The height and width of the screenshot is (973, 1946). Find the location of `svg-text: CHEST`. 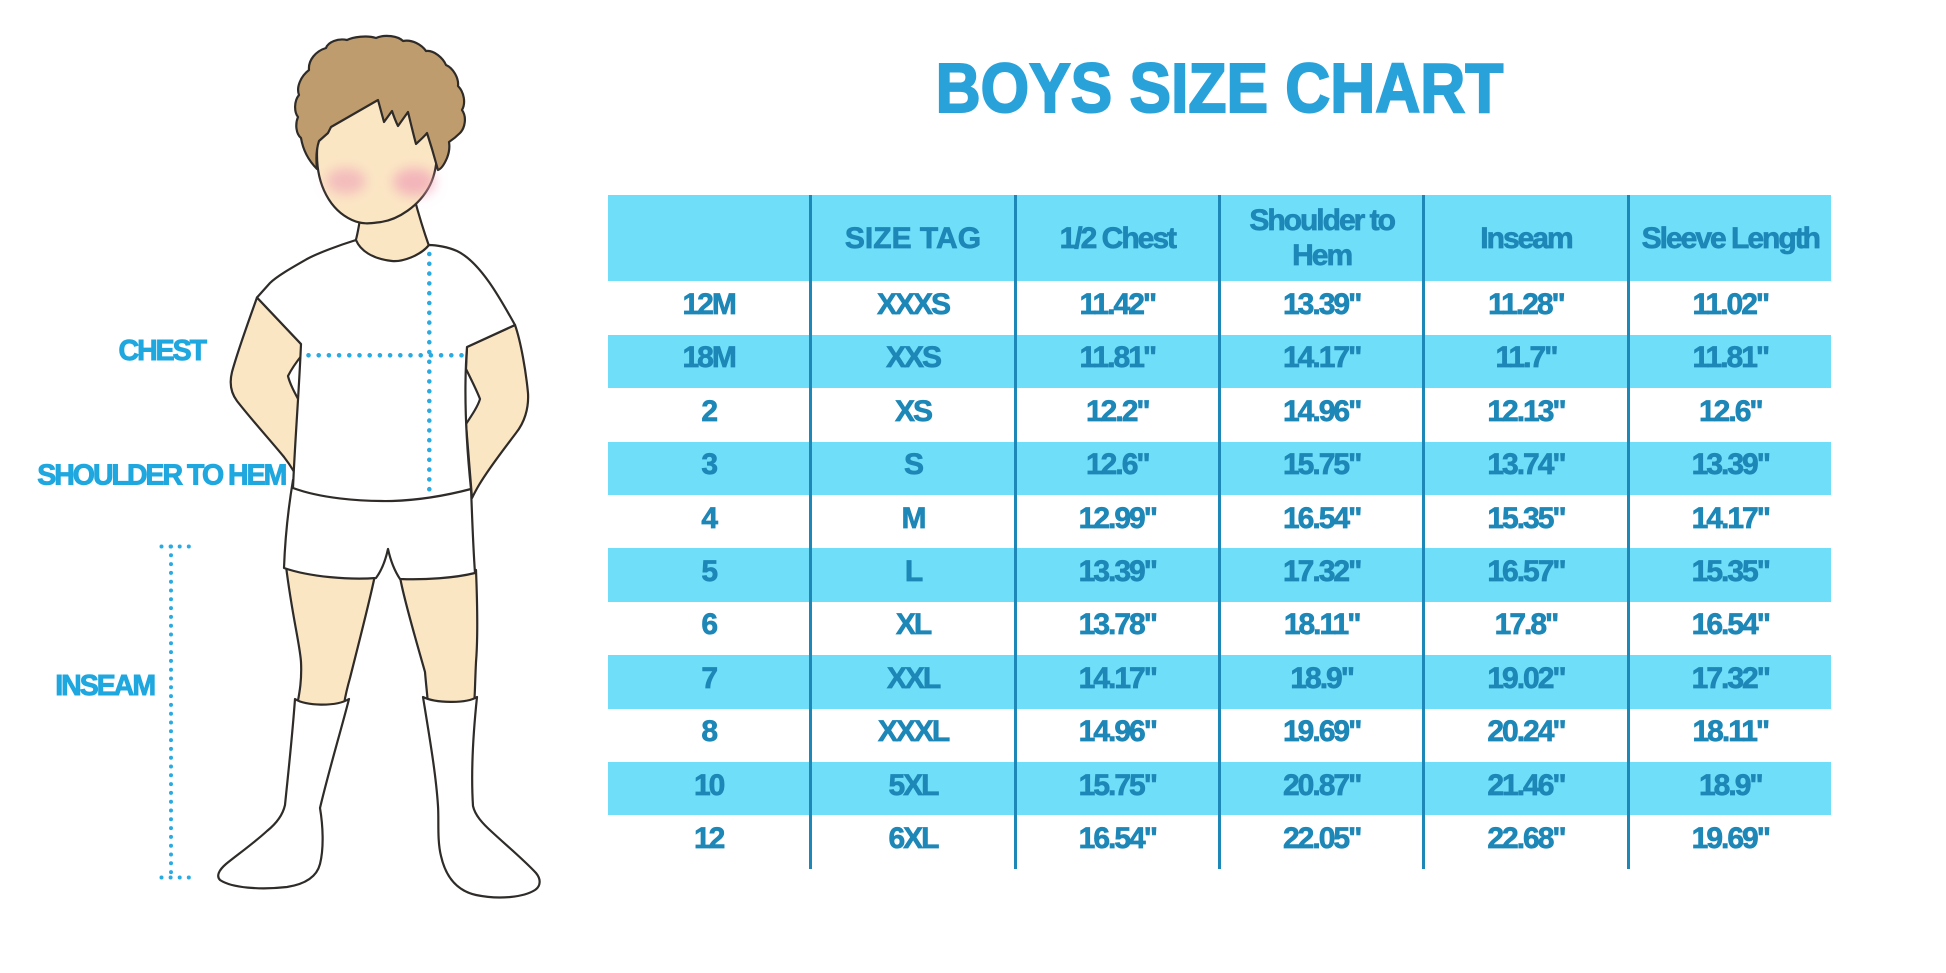

svg-text: CHEST is located at coordinates (163, 351).